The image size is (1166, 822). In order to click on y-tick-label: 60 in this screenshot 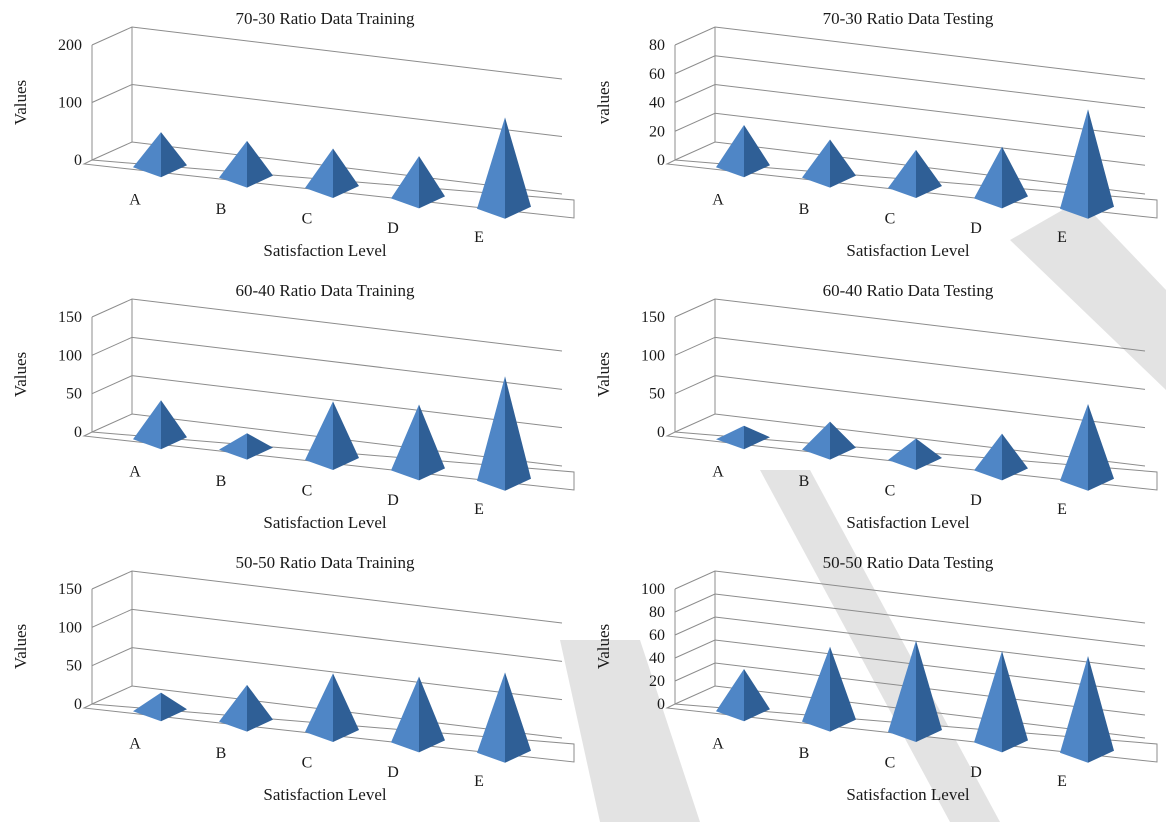, I will do `click(657, 74)`.